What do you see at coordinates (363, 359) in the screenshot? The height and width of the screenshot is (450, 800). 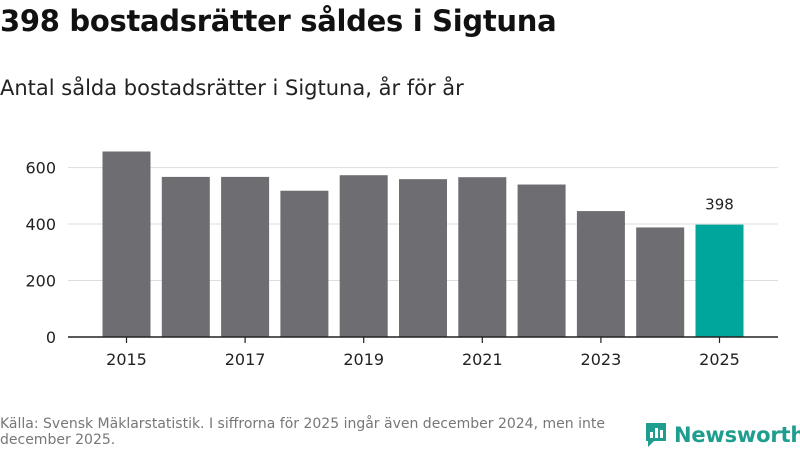 I see `x-tick-label: 2019` at bounding box center [363, 359].